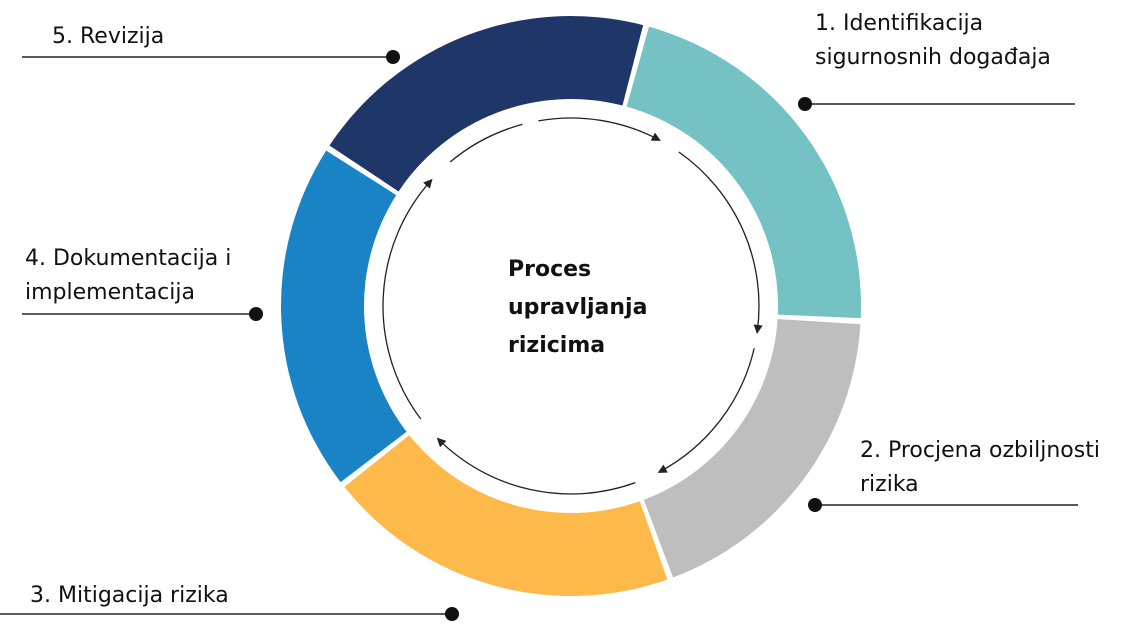 The image size is (1144, 625). What do you see at coordinates (549, 269) in the screenshot?
I see `center-title: Proces` at bounding box center [549, 269].